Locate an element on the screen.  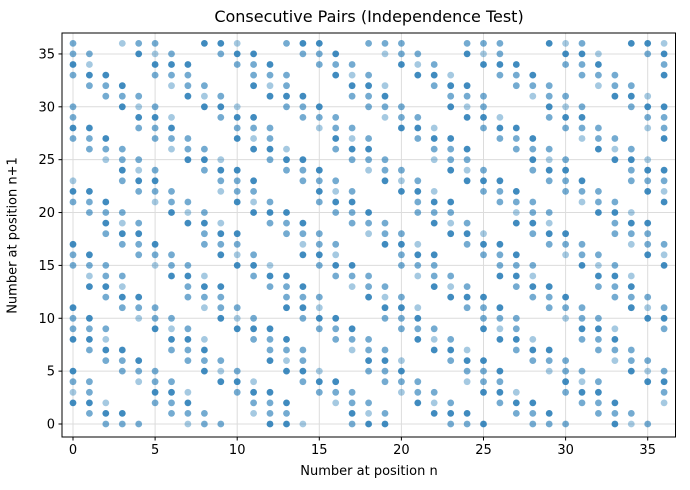
x-axis-label: Number at position n is located at coordinates (369, 471).